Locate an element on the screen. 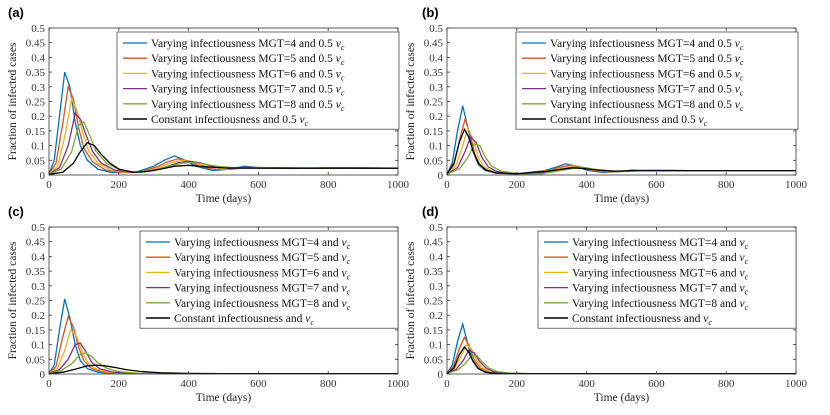  panel-letter: (a) is located at coordinates (16, 12).